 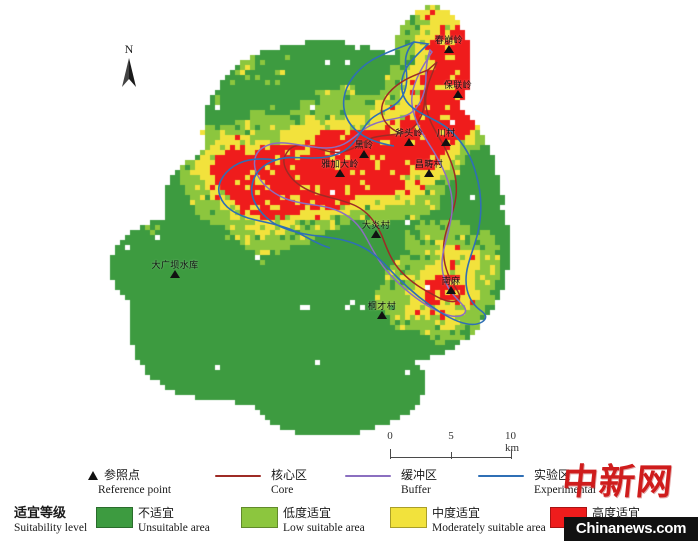 What do you see at coordinates (408, 517) in the screenshot?
I see `moderately-suitable-swatch` at bounding box center [408, 517].